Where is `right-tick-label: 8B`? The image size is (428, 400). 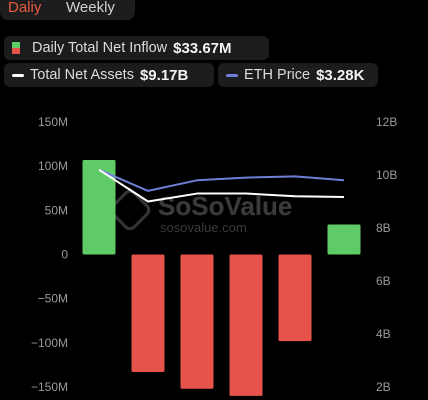 right-tick-label: 8B is located at coordinates (383, 228).